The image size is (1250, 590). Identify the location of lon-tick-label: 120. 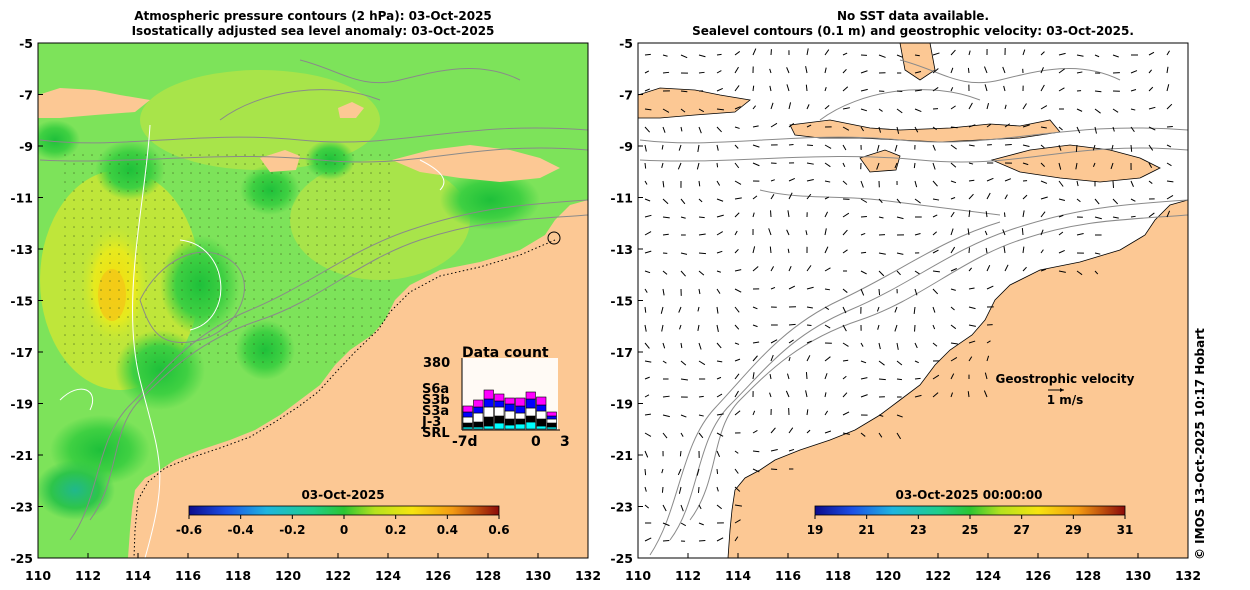
(288, 575).